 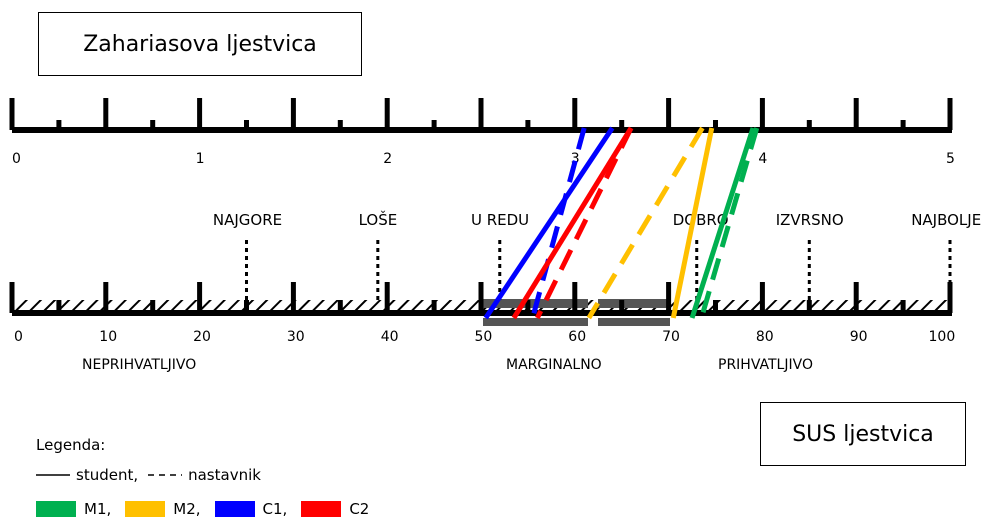 I want to click on sus-tick-labels: 0 10 20 30 40 50 60 70 80 90 100, so click(x=484, y=337).